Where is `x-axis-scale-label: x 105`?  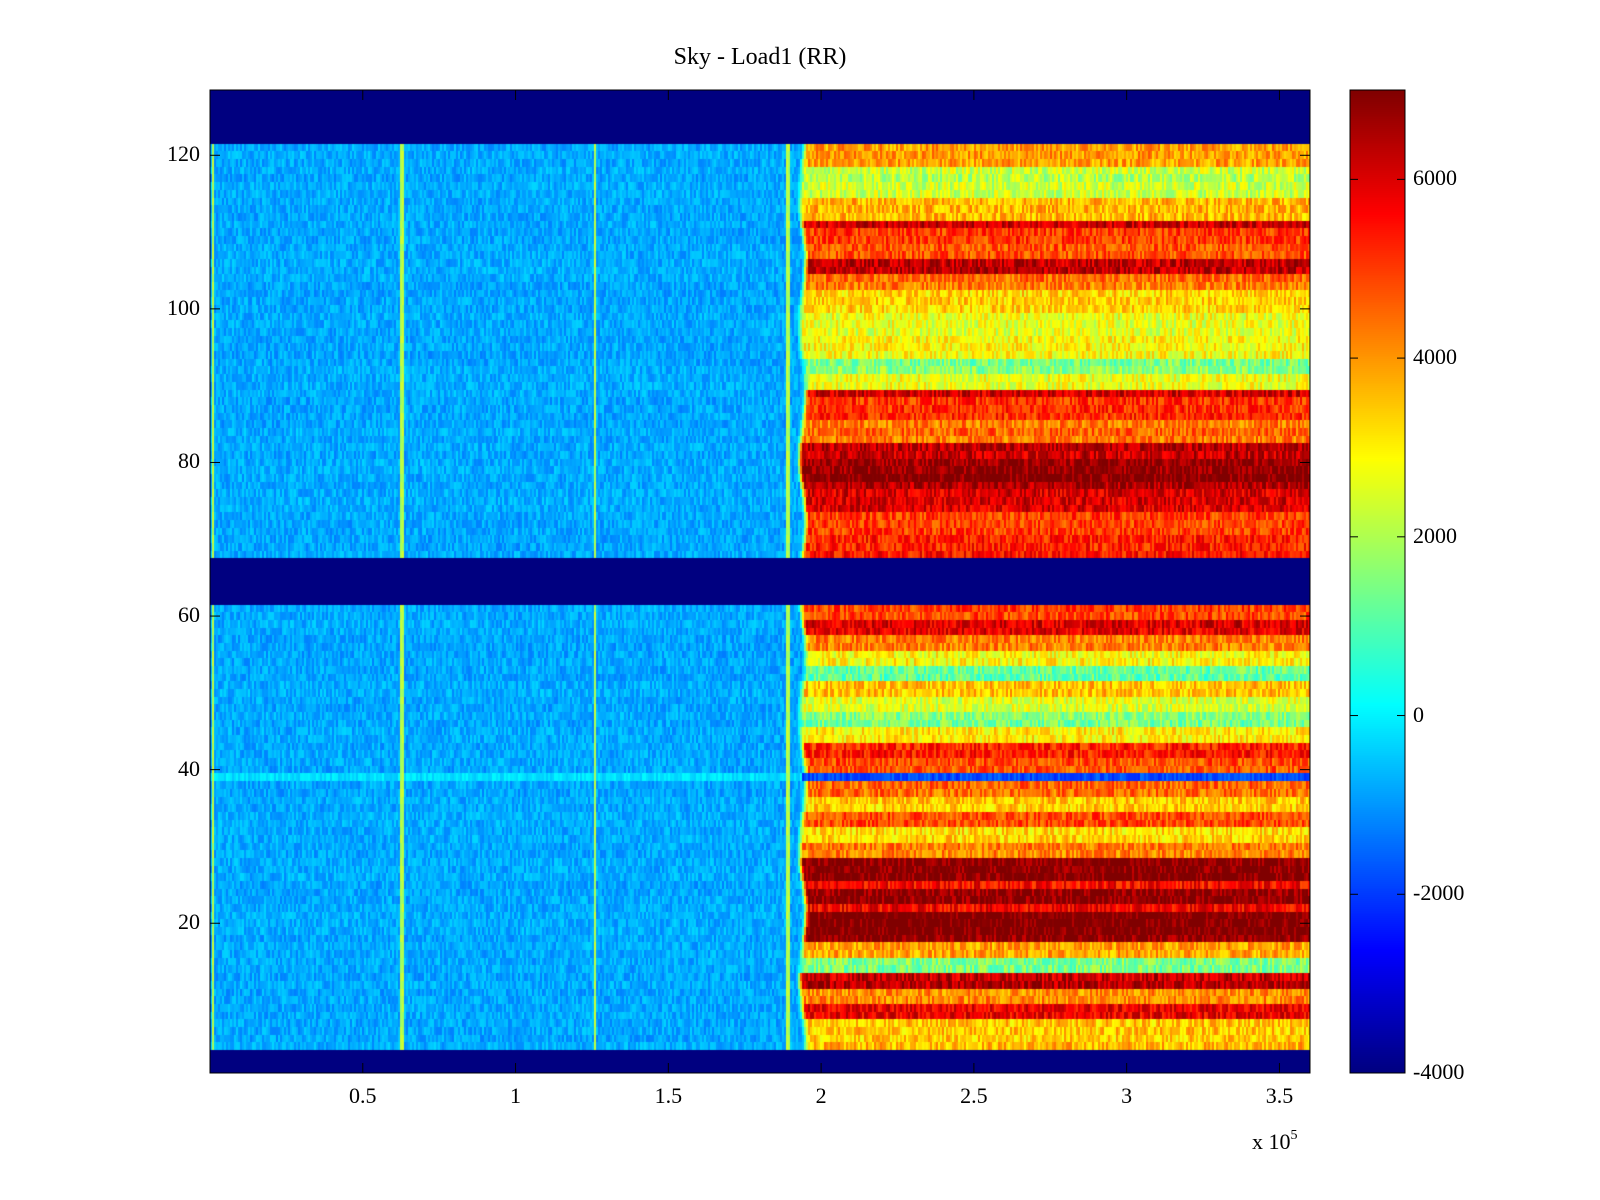 x-axis-scale-label: x 105 is located at coordinates (1275, 1141).